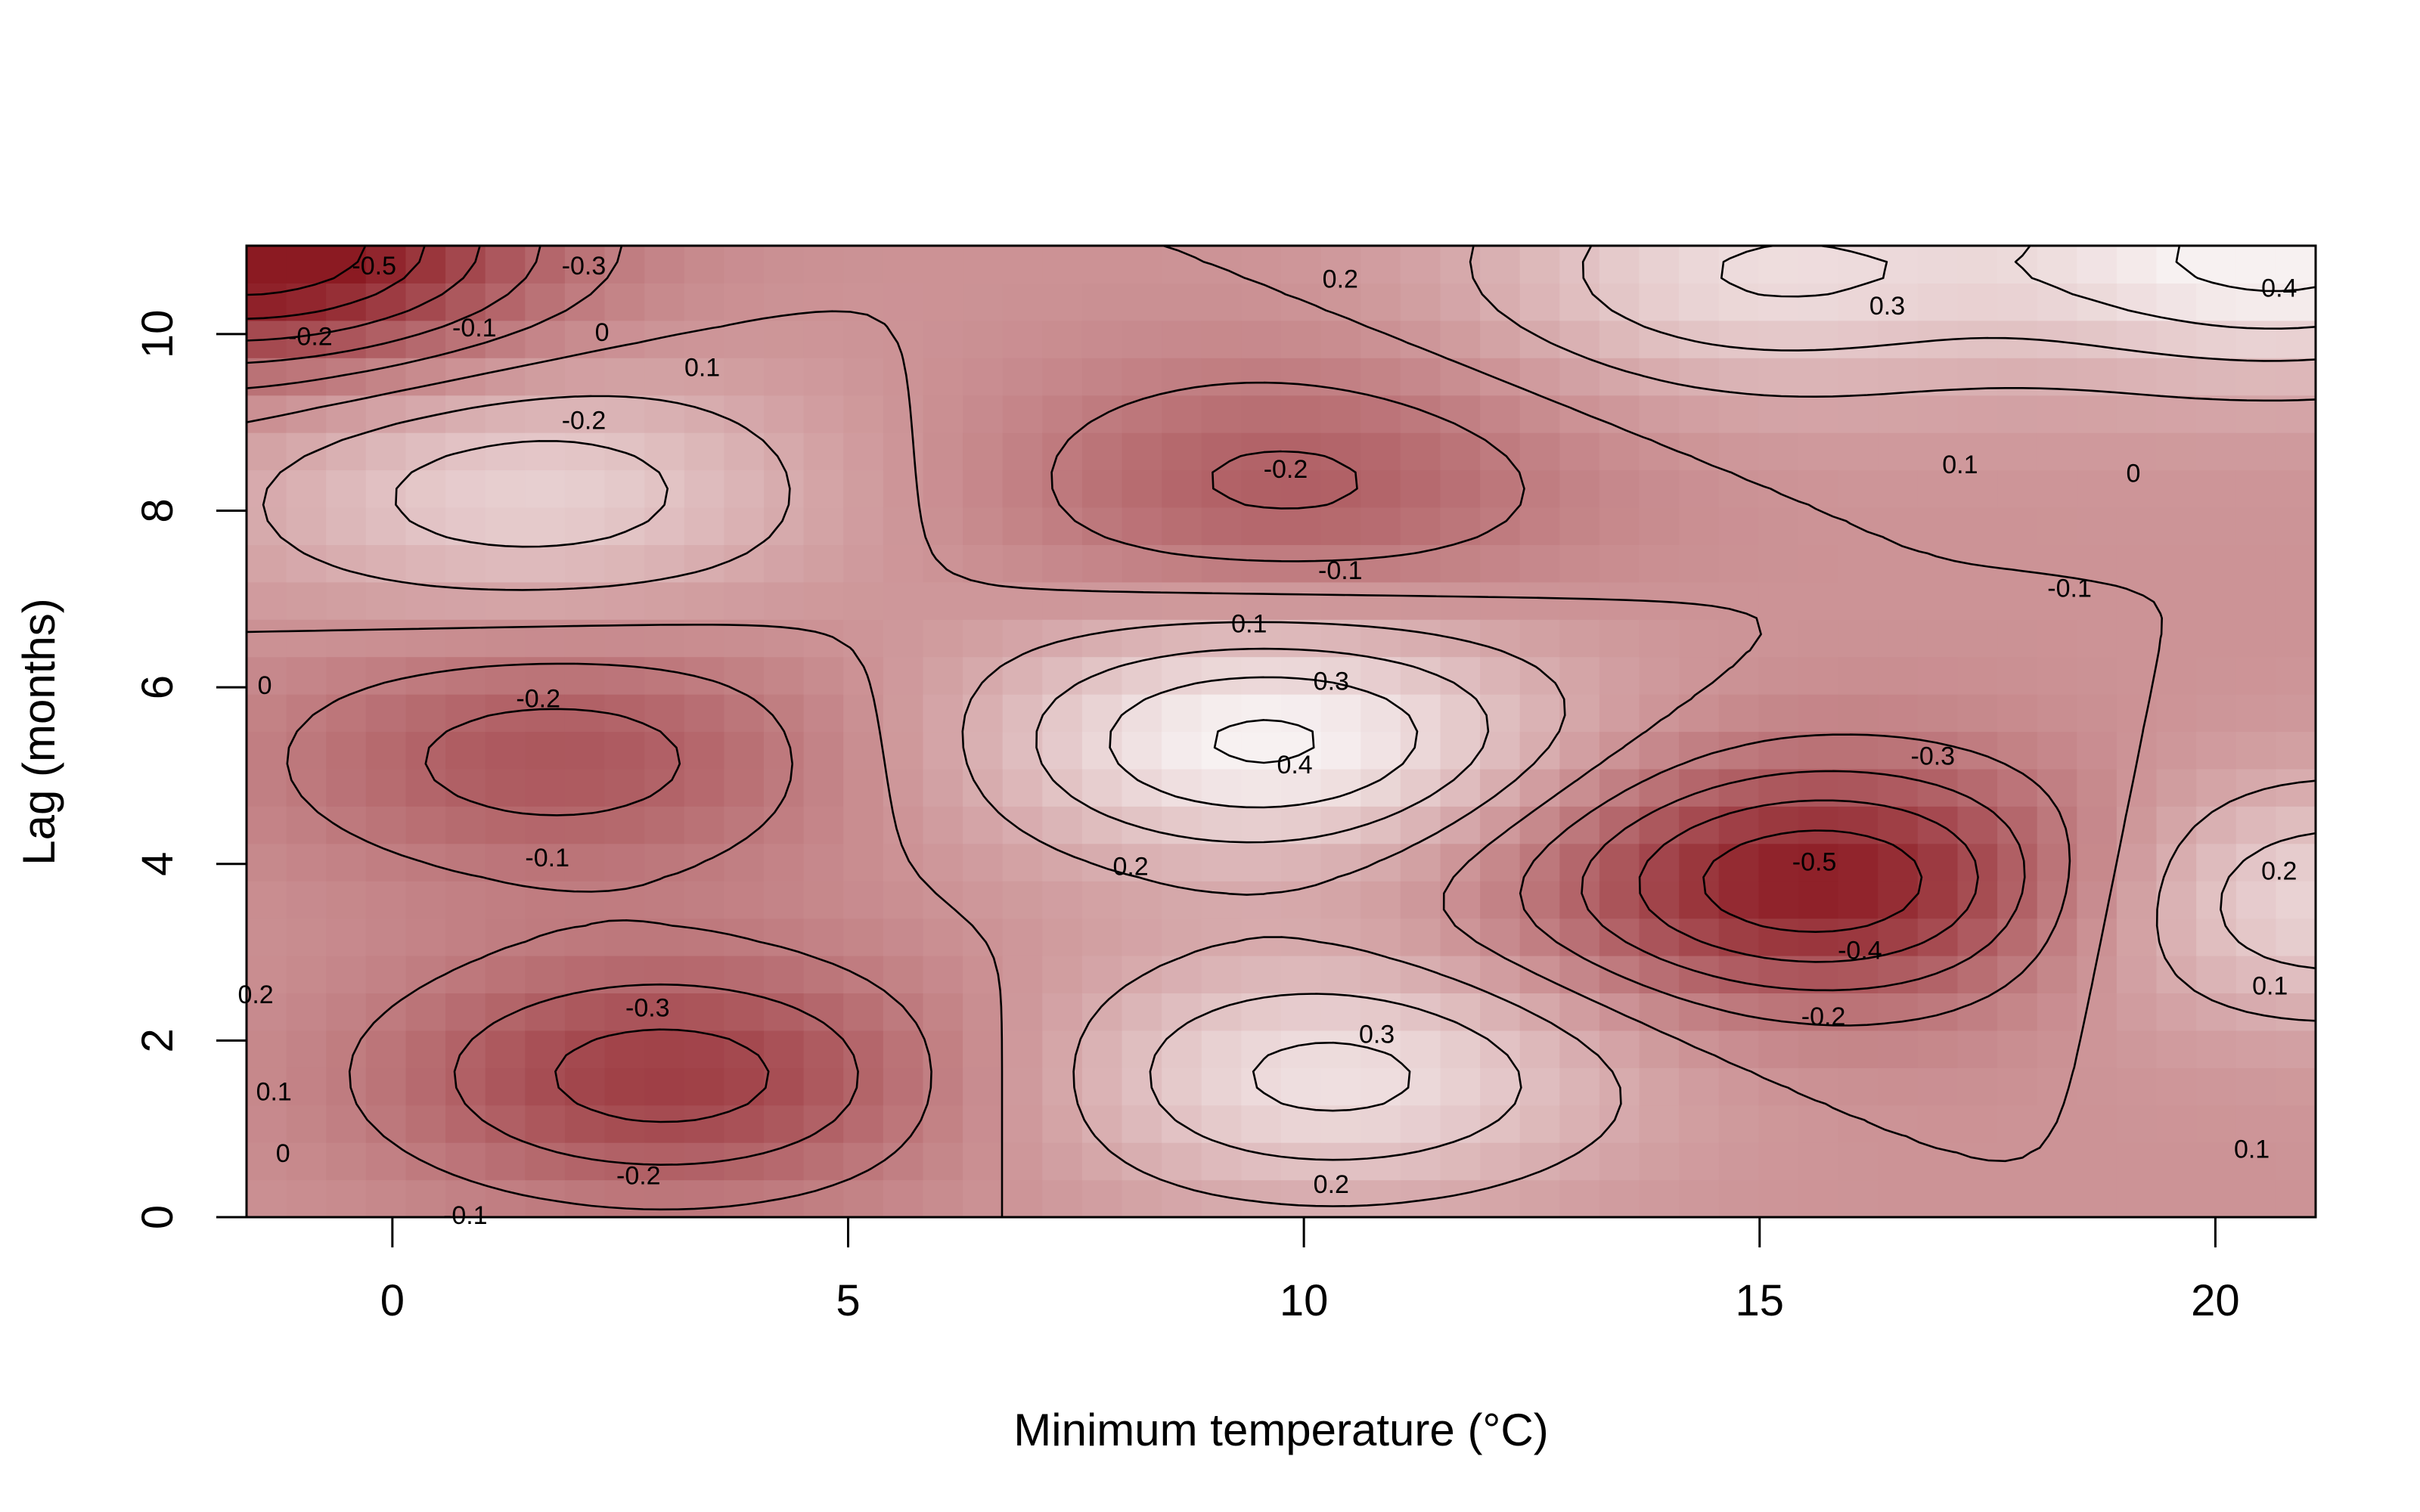  Describe the element at coordinates (1887, 307) in the screenshot. I see `contour-label: 0.3` at that location.